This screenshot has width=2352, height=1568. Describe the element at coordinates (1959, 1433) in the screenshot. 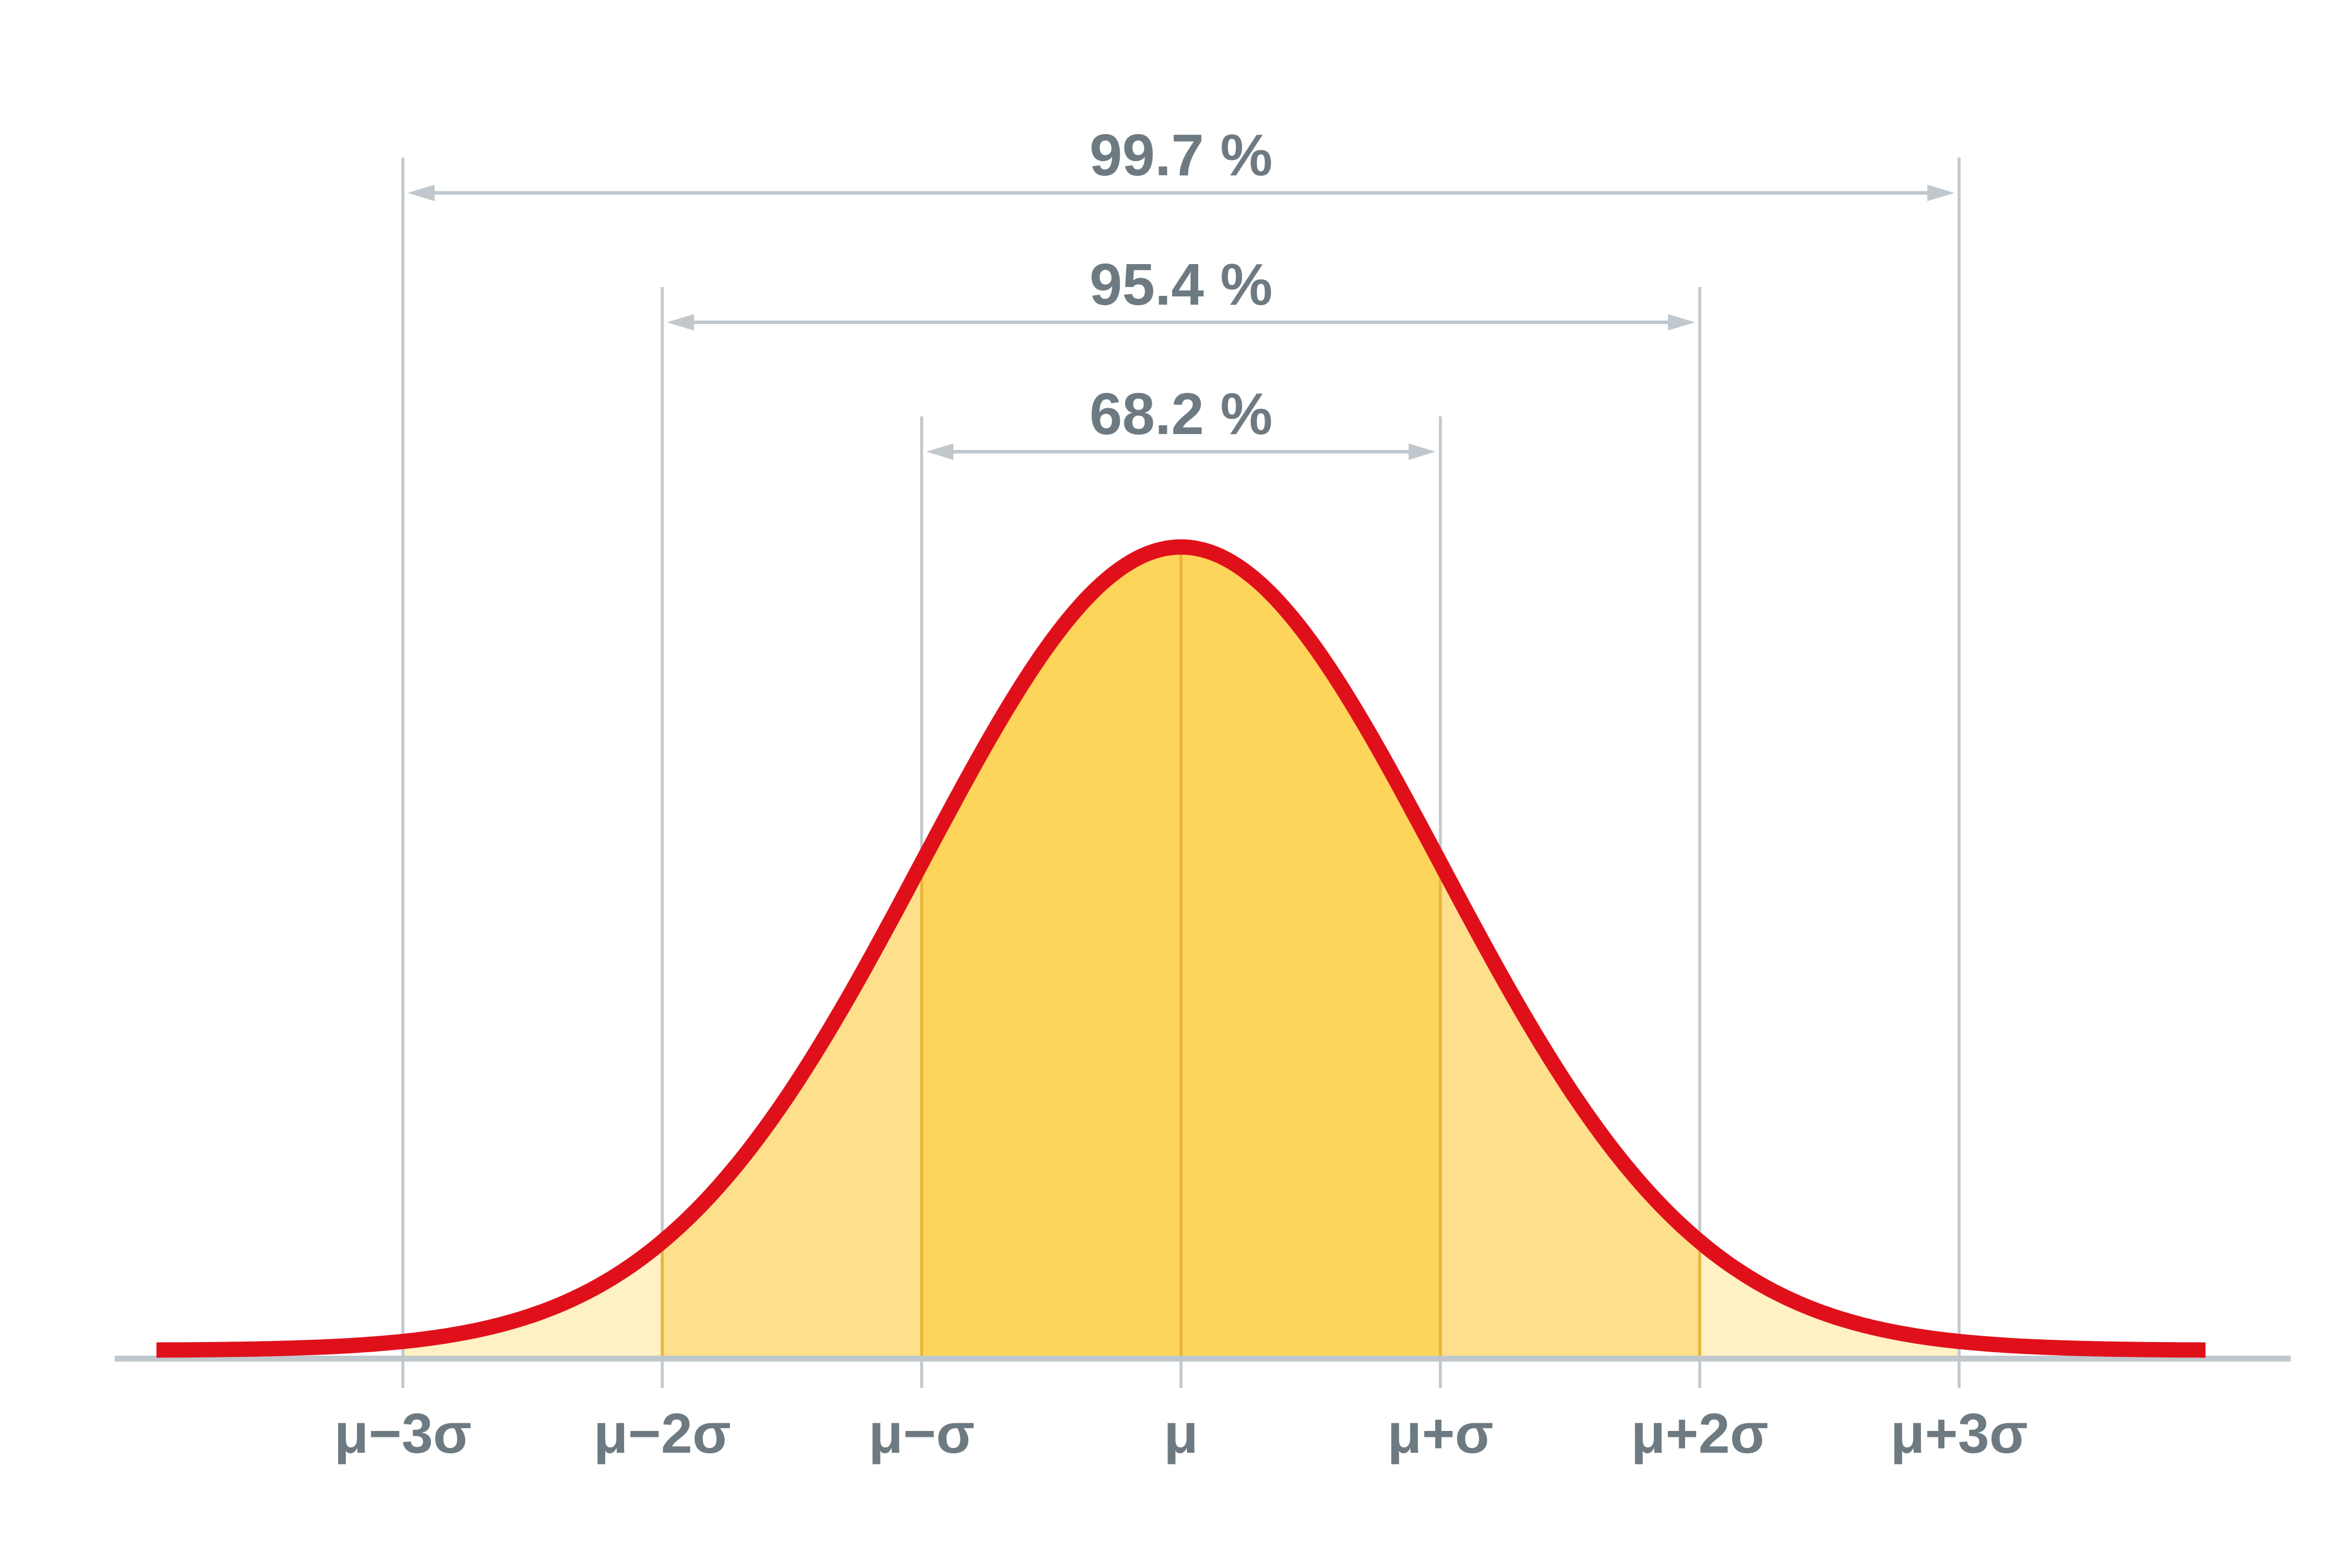

I see `x-tick-label-6: μ+3σ` at that location.